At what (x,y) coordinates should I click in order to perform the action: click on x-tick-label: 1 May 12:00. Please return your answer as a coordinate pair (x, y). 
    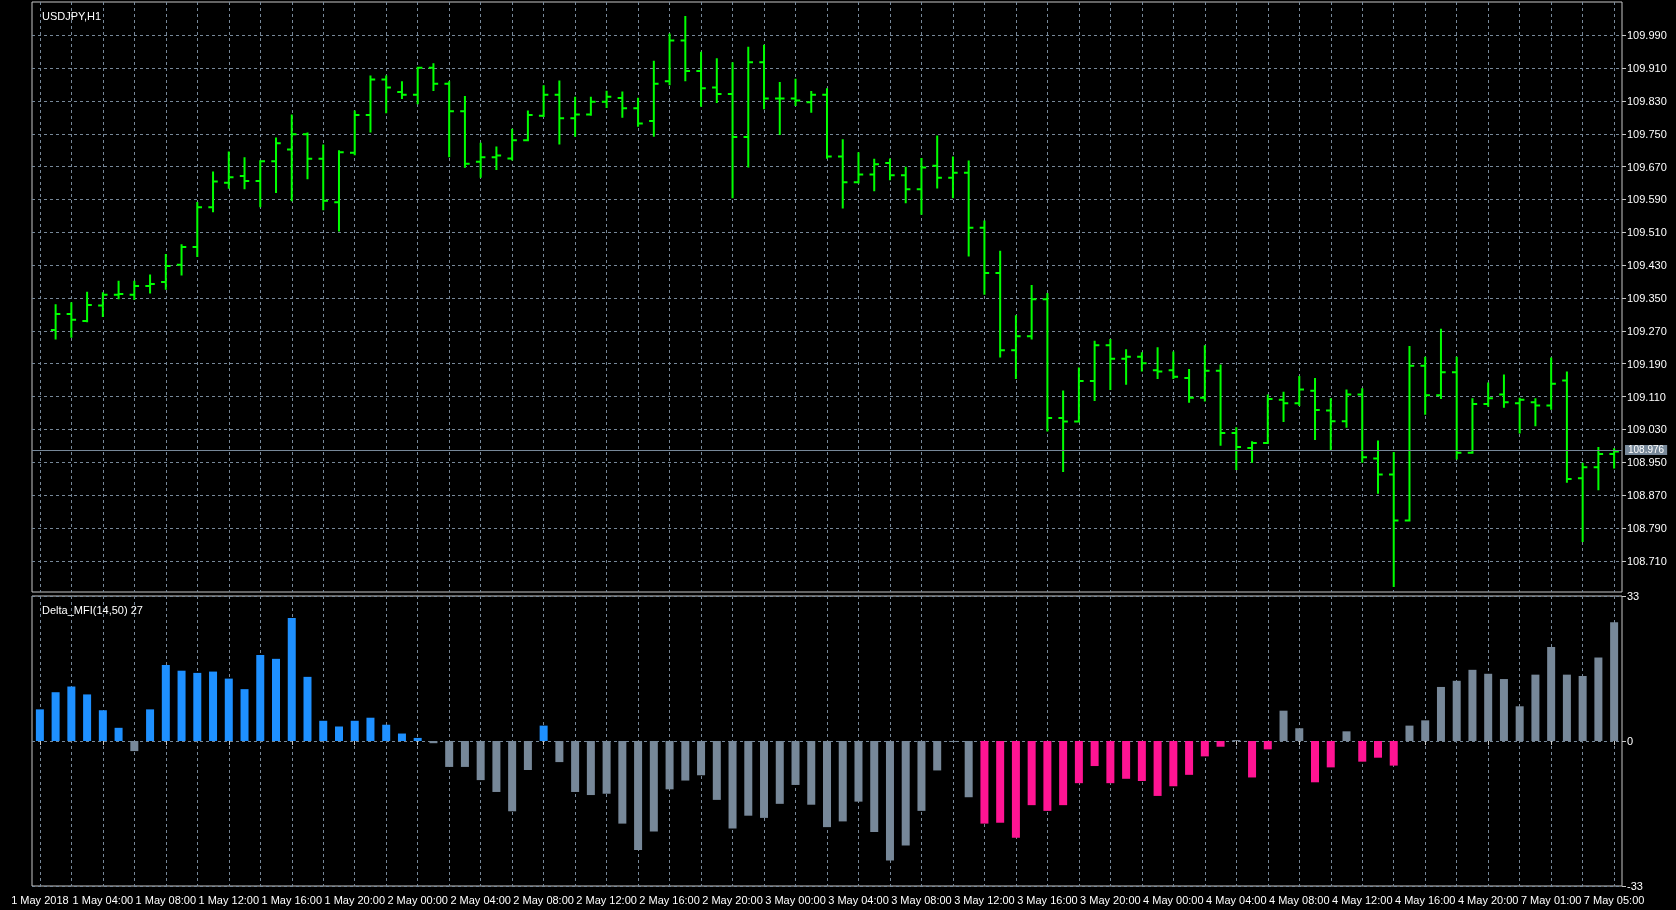
    Looking at the image, I should click on (229, 899).